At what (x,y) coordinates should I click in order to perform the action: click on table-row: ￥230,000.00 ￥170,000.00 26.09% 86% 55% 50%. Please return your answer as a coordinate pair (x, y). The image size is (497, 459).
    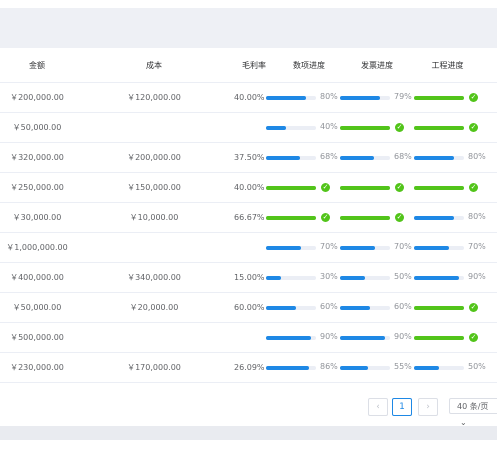
    Looking at the image, I should click on (248, 367).